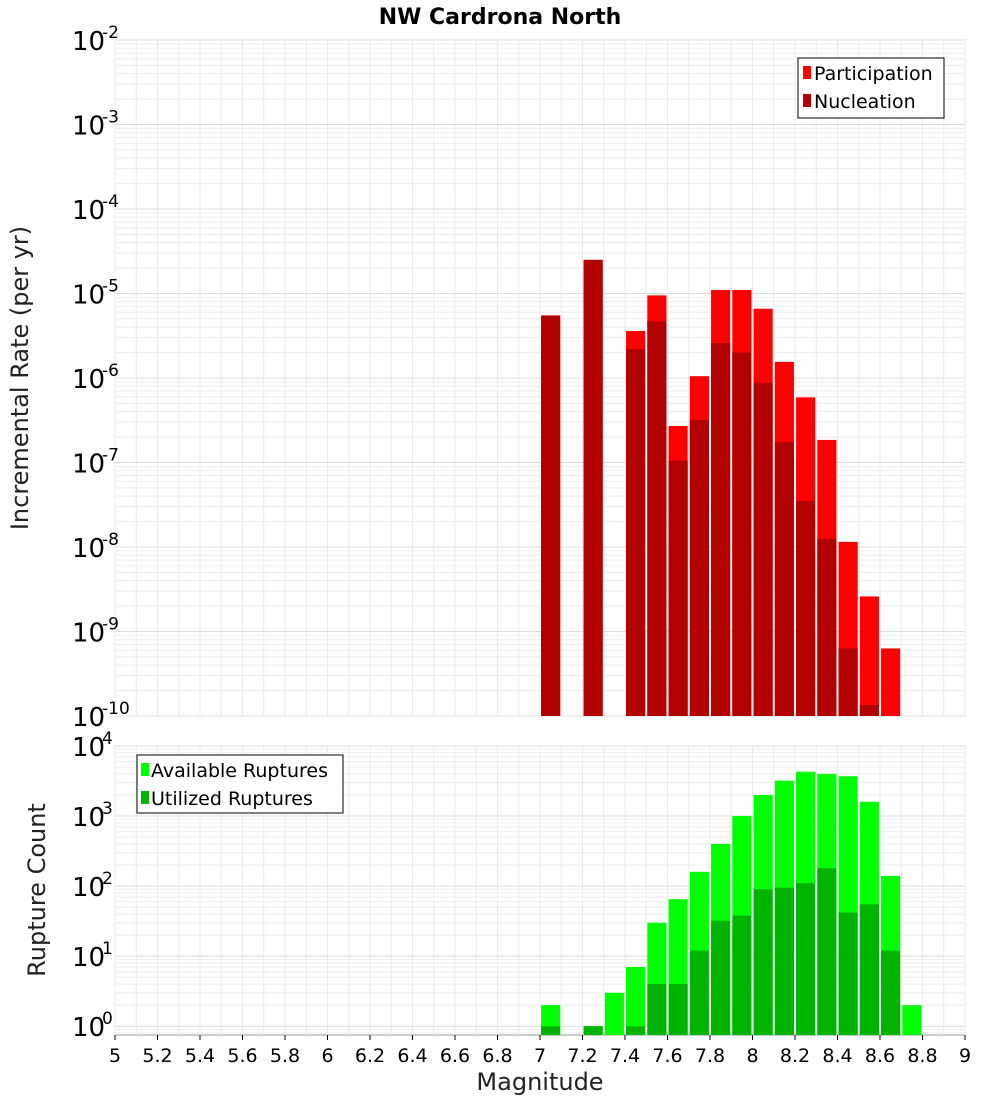 This screenshot has width=1000, height=1100. I want to click on x-tick-label: 7, so click(540, 1056).